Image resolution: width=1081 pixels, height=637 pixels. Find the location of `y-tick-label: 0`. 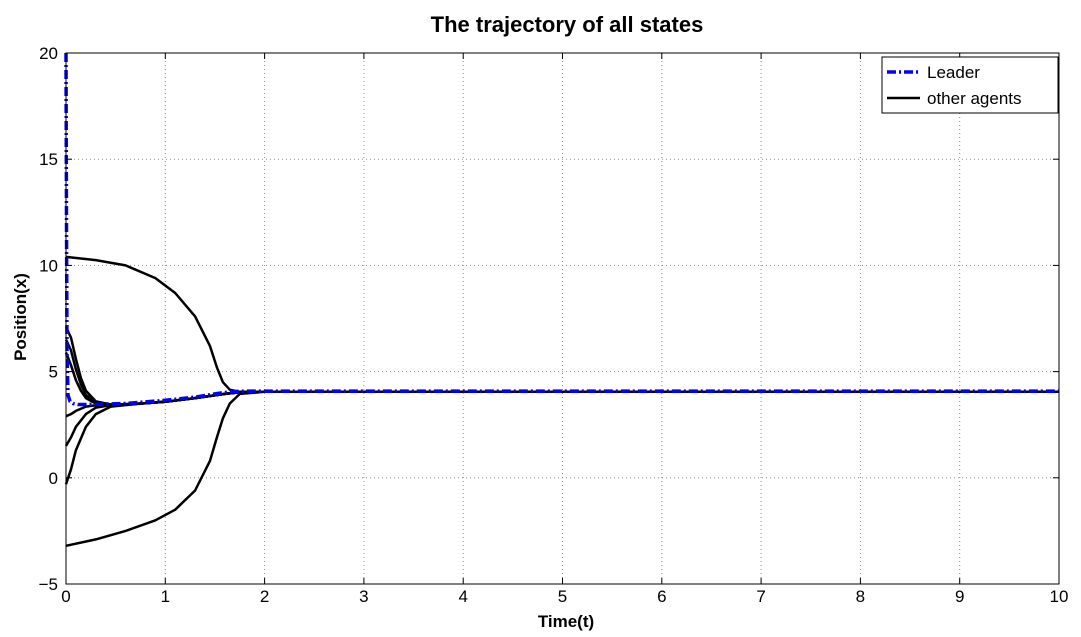

y-tick-label: 0 is located at coordinates (53, 478).